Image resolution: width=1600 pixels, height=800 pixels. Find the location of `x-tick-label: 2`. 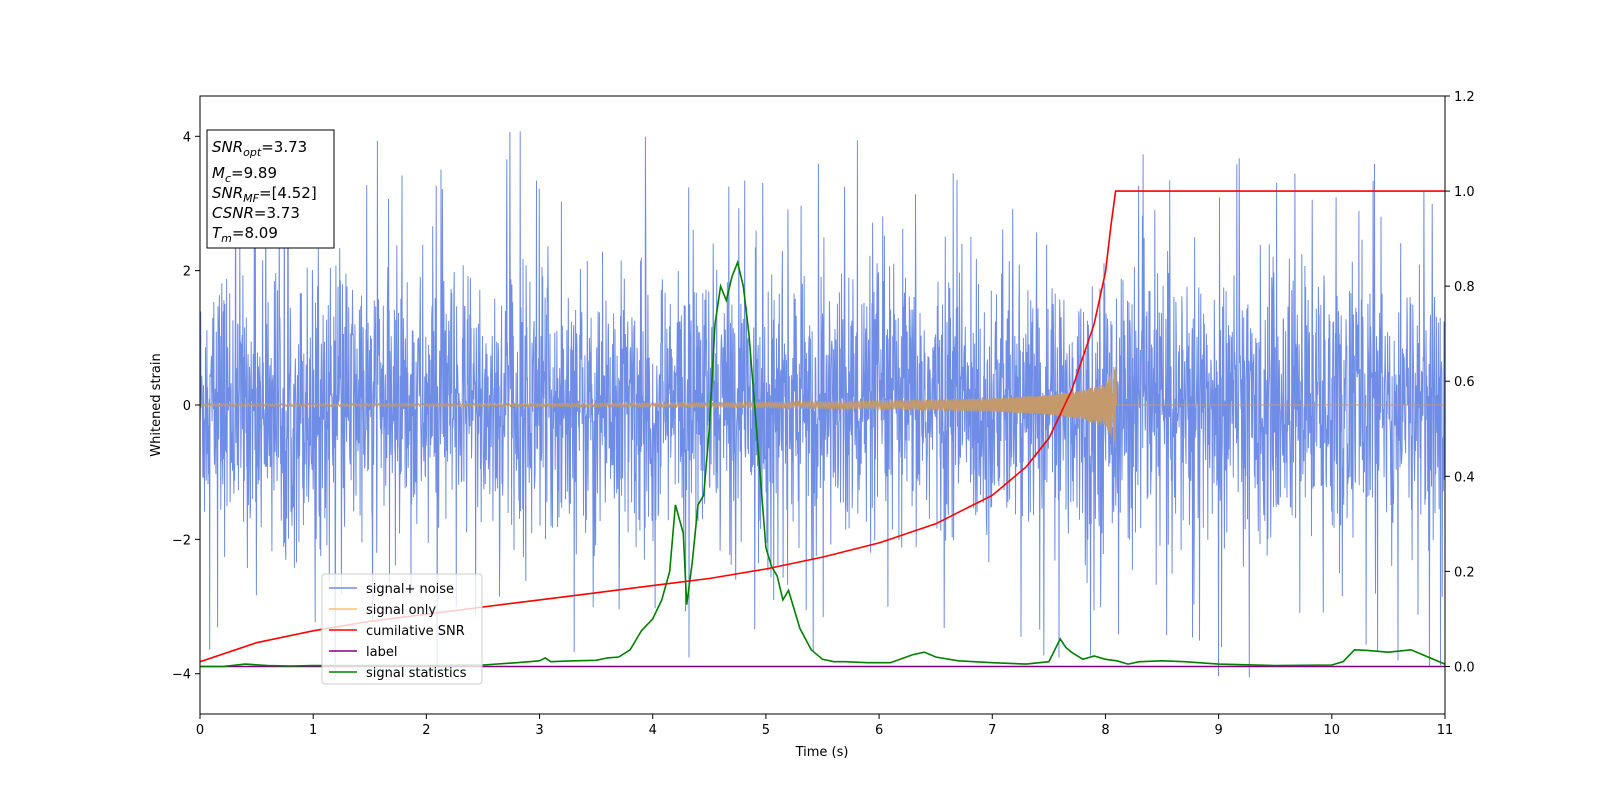

x-tick-label: 2 is located at coordinates (426, 730).